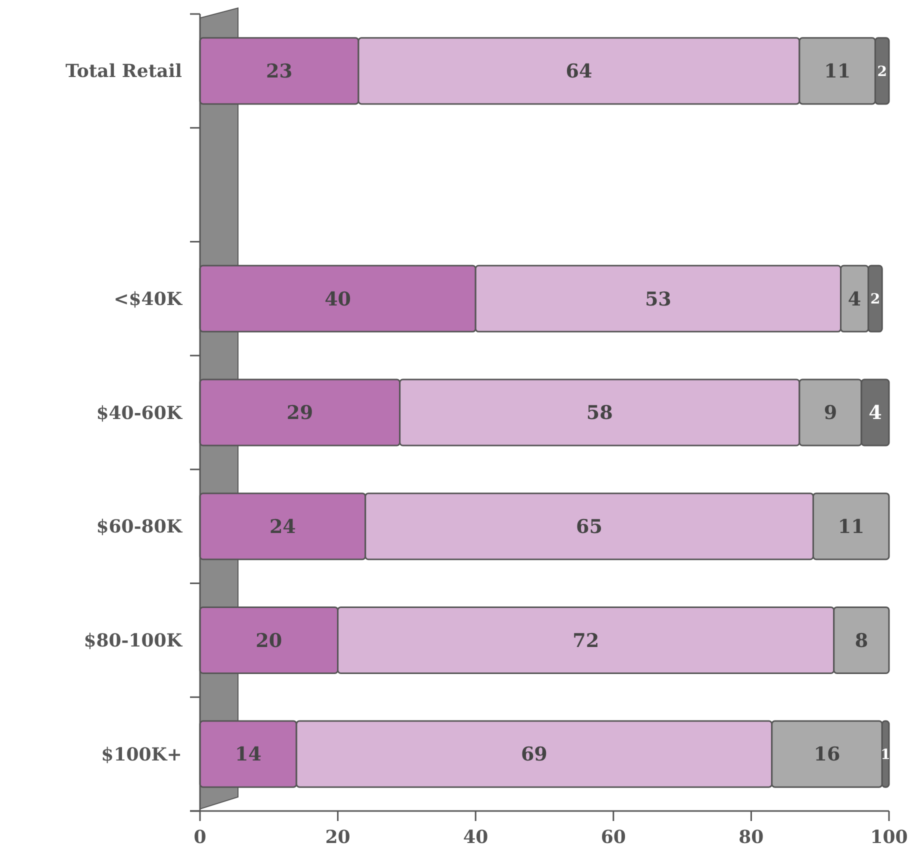 The width and height of the screenshot is (919, 861). I want to click on data-label: 58, so click(599, 413).